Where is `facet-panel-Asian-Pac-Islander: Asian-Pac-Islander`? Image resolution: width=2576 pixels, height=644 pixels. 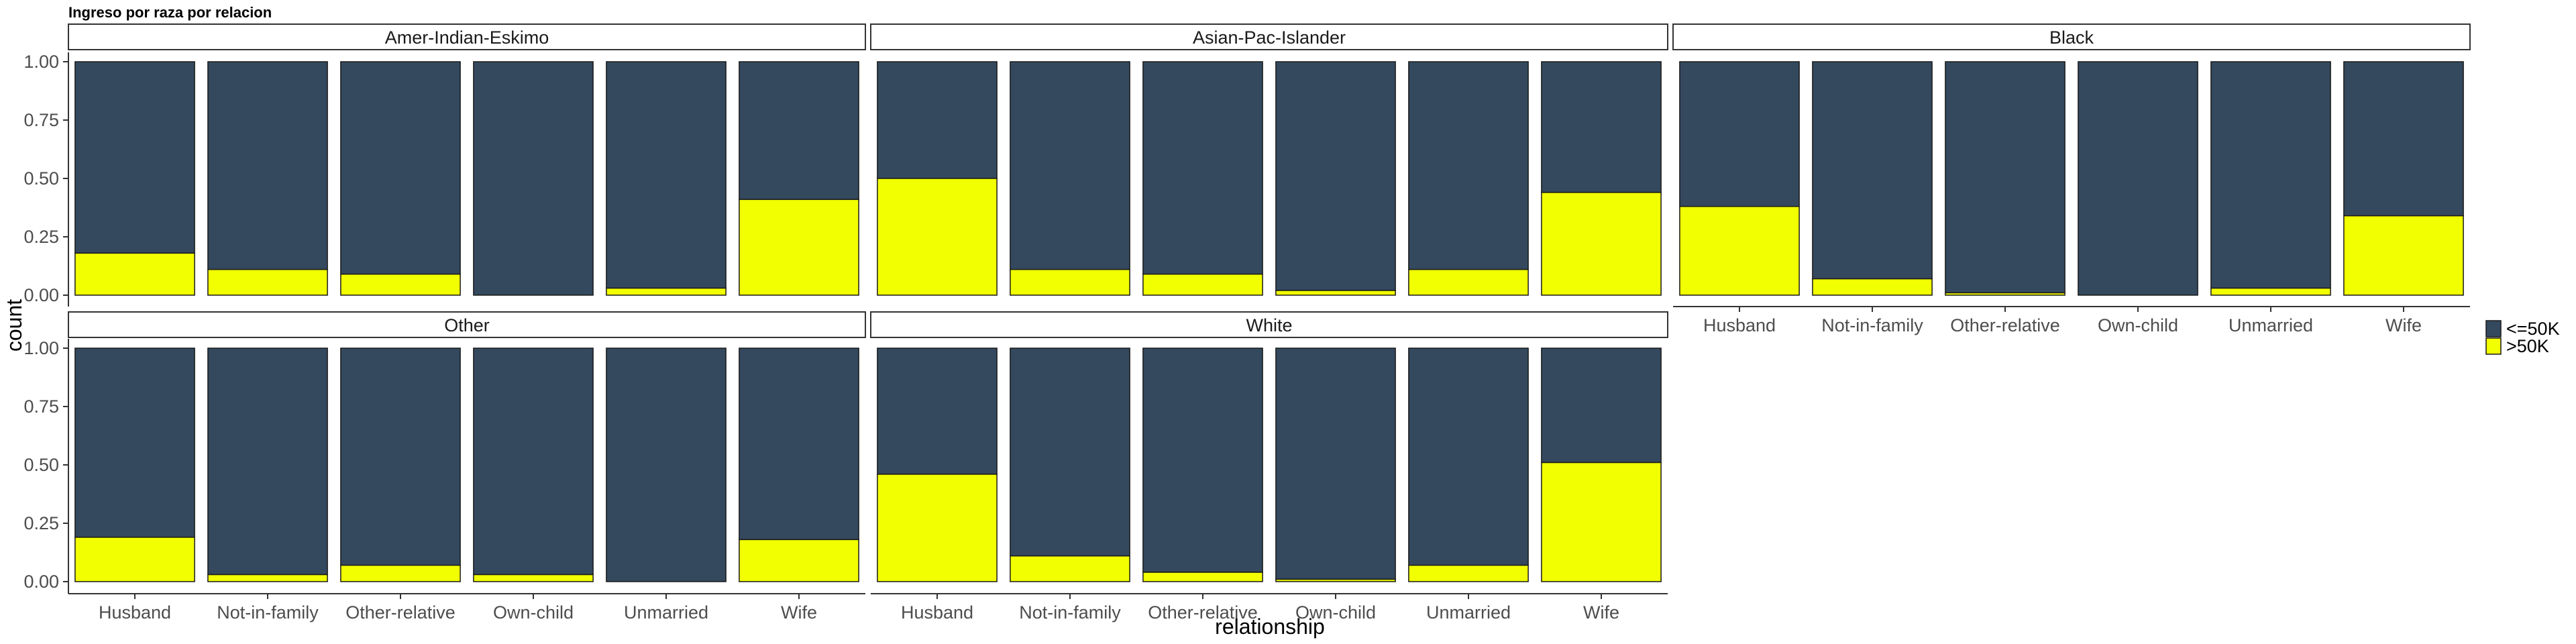 facet-panel-Asian-Pac-Islander: Asian-Pac-Islander is located at coordinates (1269, 159).